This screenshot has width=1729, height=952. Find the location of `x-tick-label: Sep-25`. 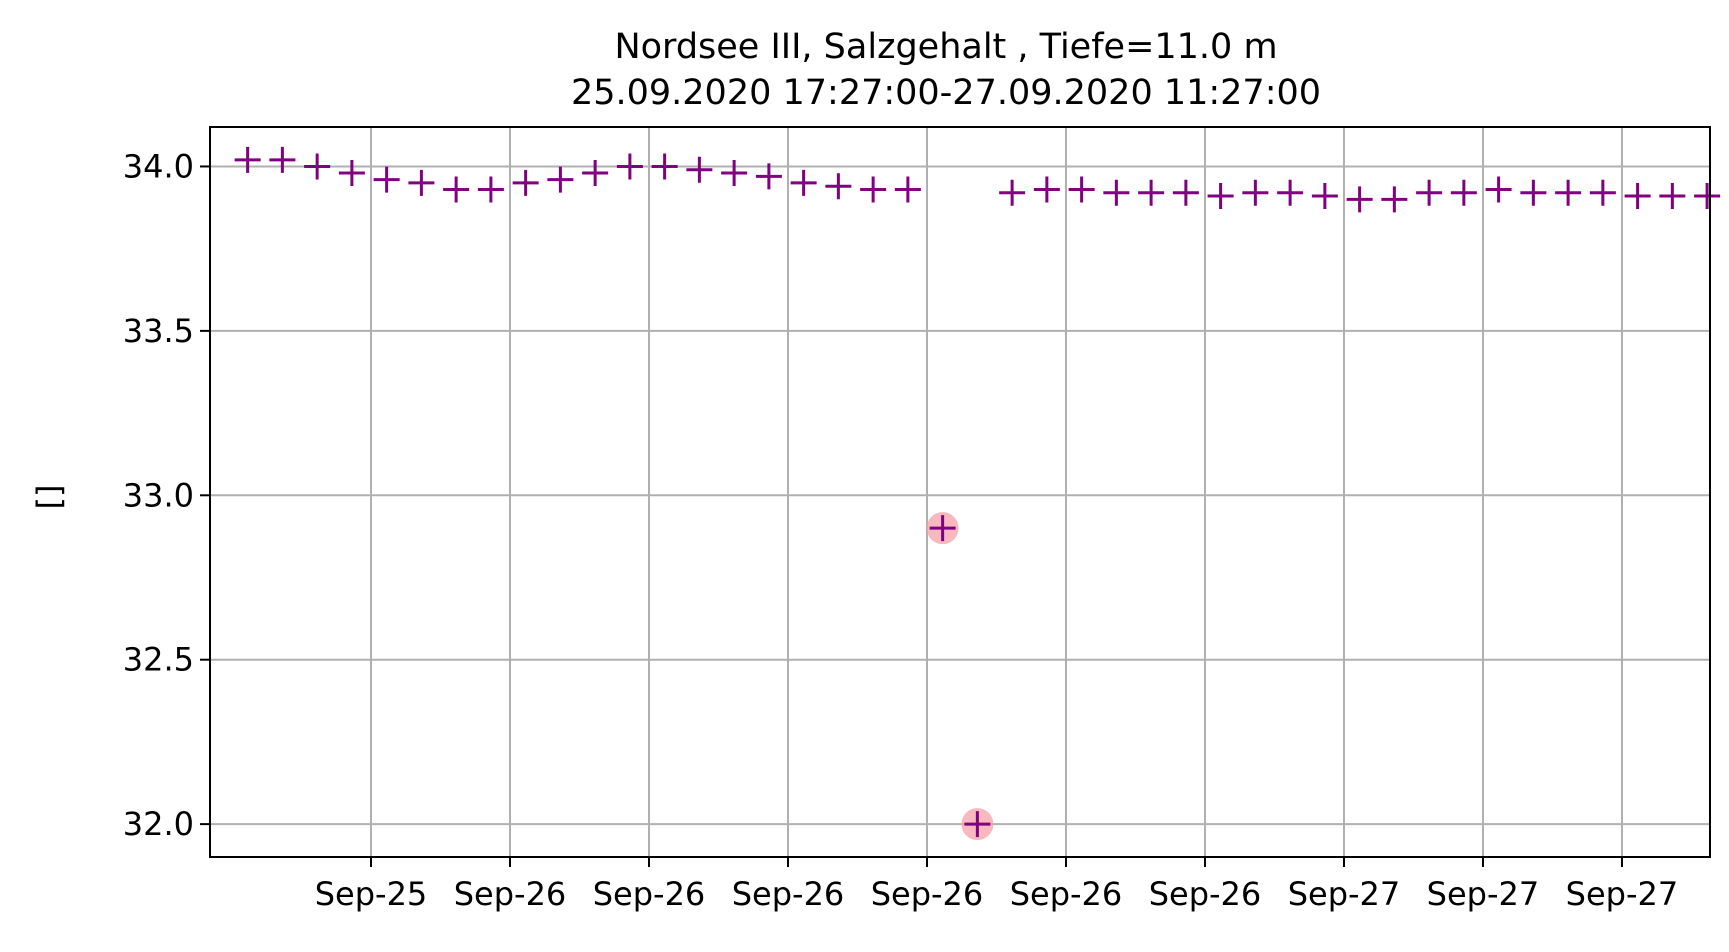

x-tick-label: Sep-25 is located at coordinates (371, 894).